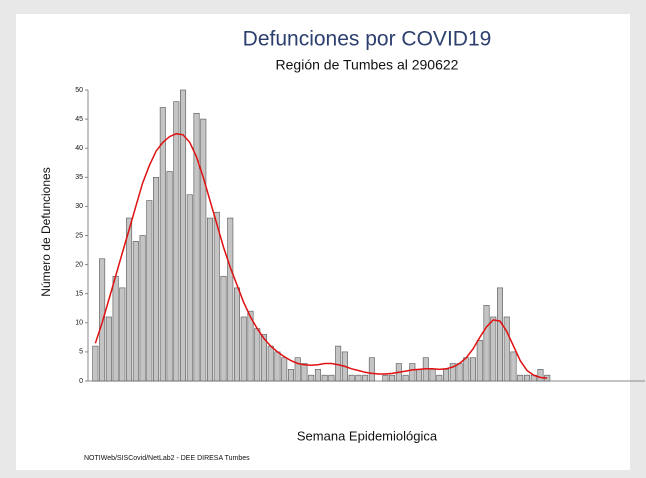 This screenshot has width=646, height=478. Describe the element at coordinates (81, 381) in the screenshot. I see `y-tick-label: 0` at that location.